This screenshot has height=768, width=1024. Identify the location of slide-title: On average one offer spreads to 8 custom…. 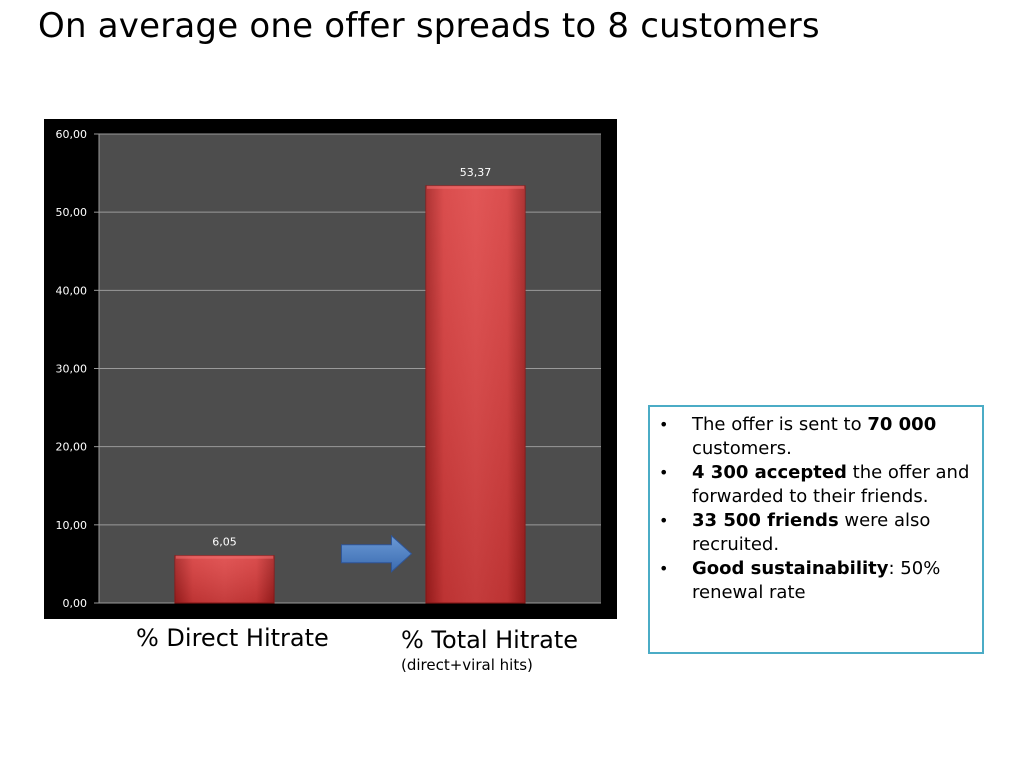
(429, 26).